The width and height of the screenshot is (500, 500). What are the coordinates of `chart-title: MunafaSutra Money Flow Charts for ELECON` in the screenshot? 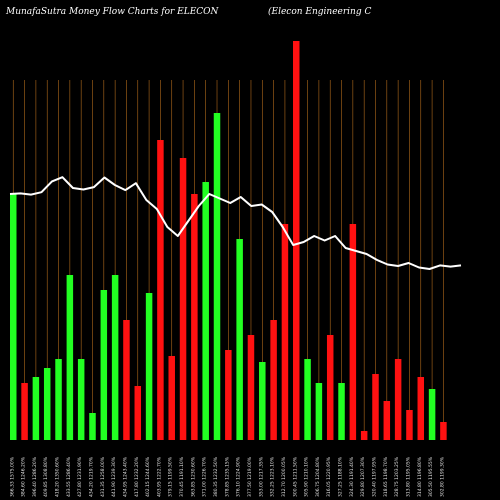 It's located at (112, 12).